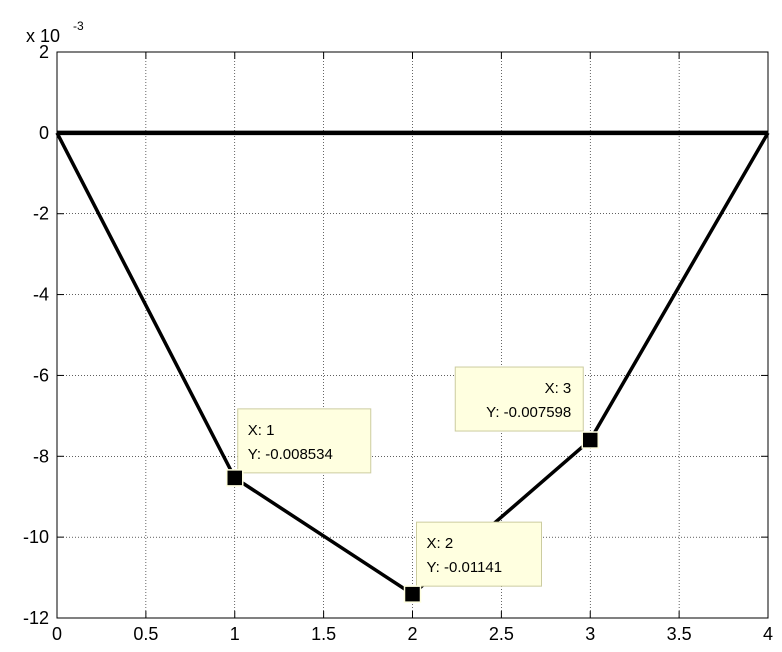 The width and height of the screenshot is (782, 652). I want to click on y-exponent-power: -3, so click(78, 26).